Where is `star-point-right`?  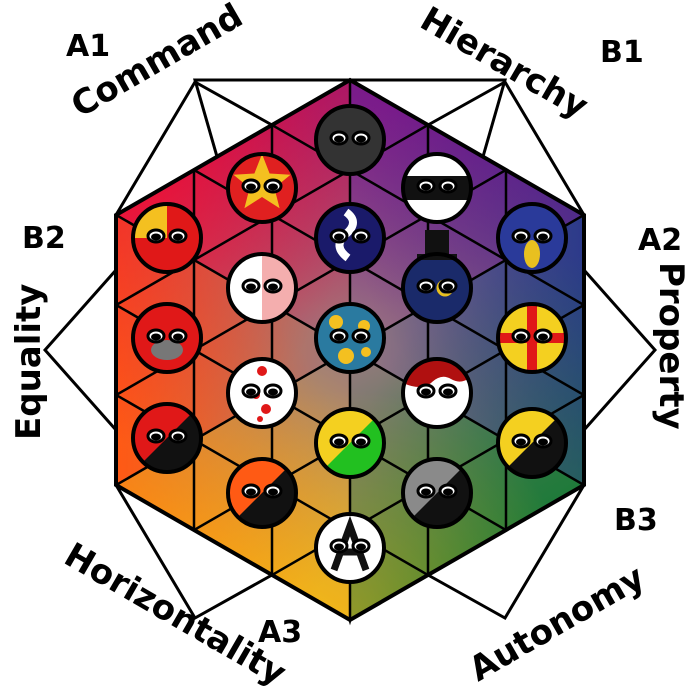 star-point-right is located at coordinates (620, 350).